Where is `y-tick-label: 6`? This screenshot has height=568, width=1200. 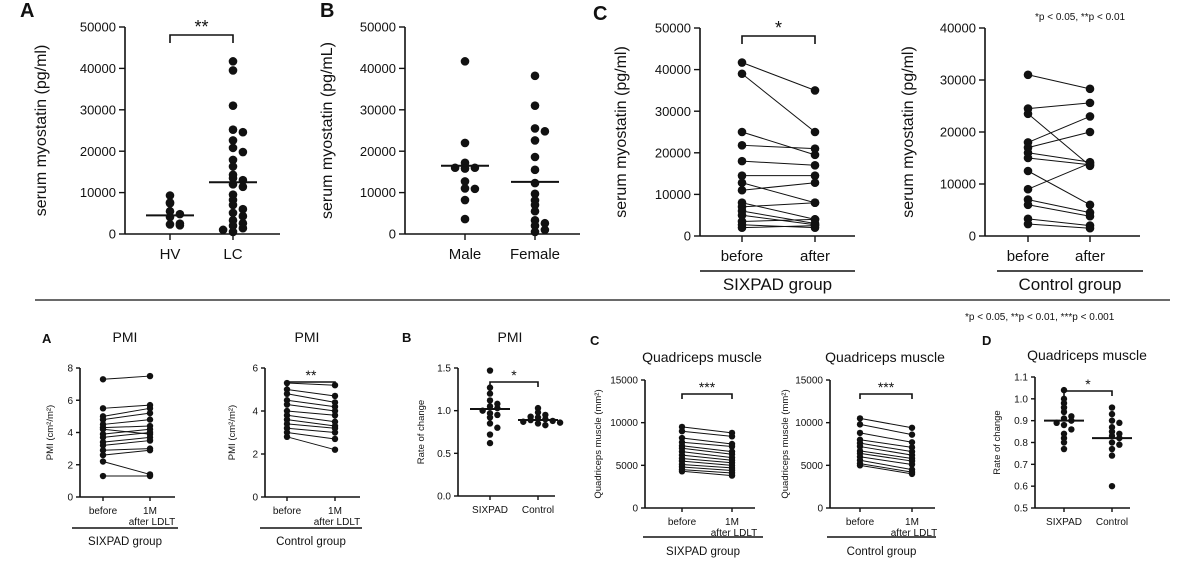 y-tick-label: 6 is located at coordinates (70, 401).